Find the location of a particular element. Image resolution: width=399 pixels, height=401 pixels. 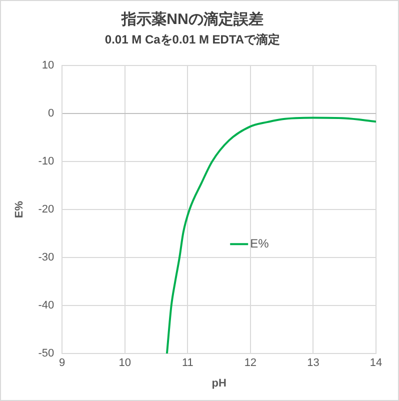

y-tick-label: -10 is located at coordinates (46, 162).